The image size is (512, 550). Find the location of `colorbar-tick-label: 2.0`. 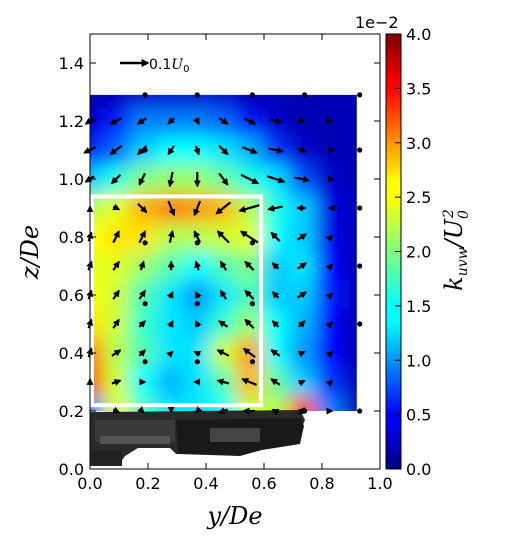

colorbar-tick-label: 2.0 is located at coordinates (418, 252).